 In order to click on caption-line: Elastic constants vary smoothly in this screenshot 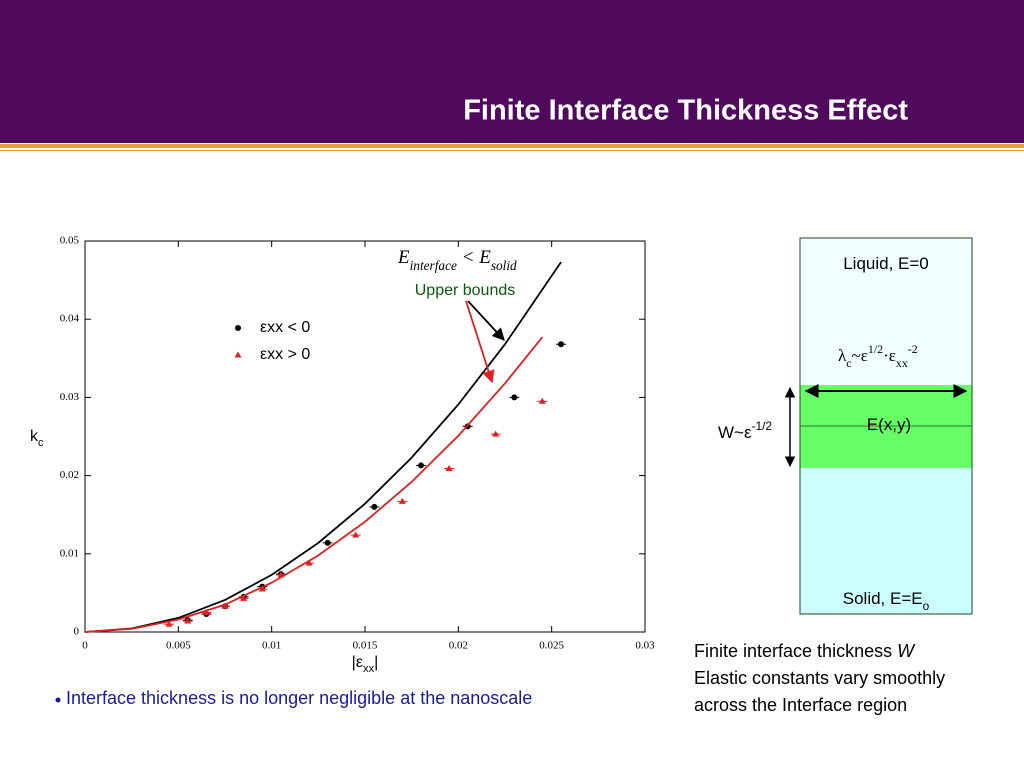, I will do `click(819, 678)`.